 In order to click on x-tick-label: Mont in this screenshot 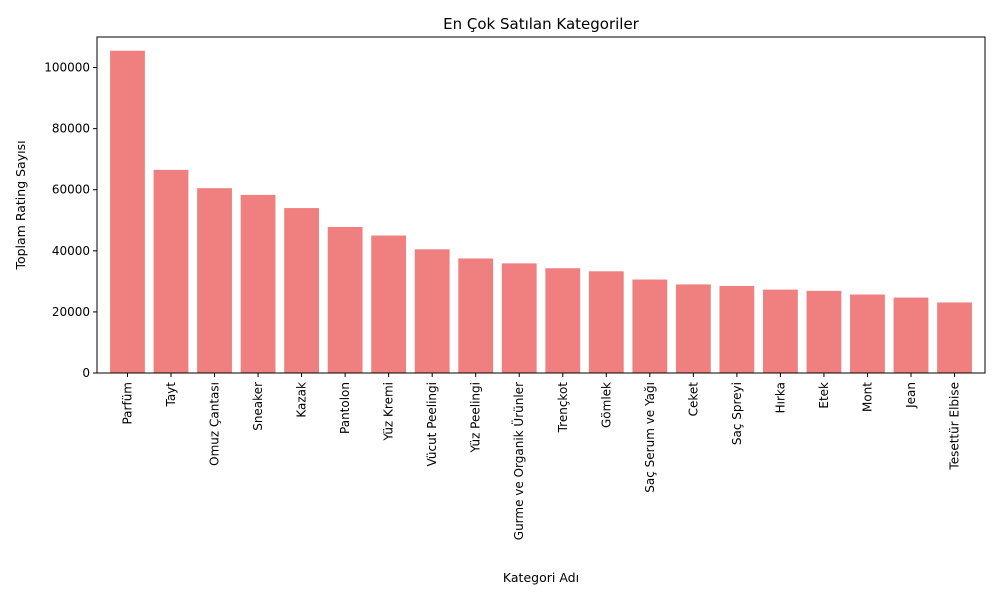, I will do `click(867, 397)`.